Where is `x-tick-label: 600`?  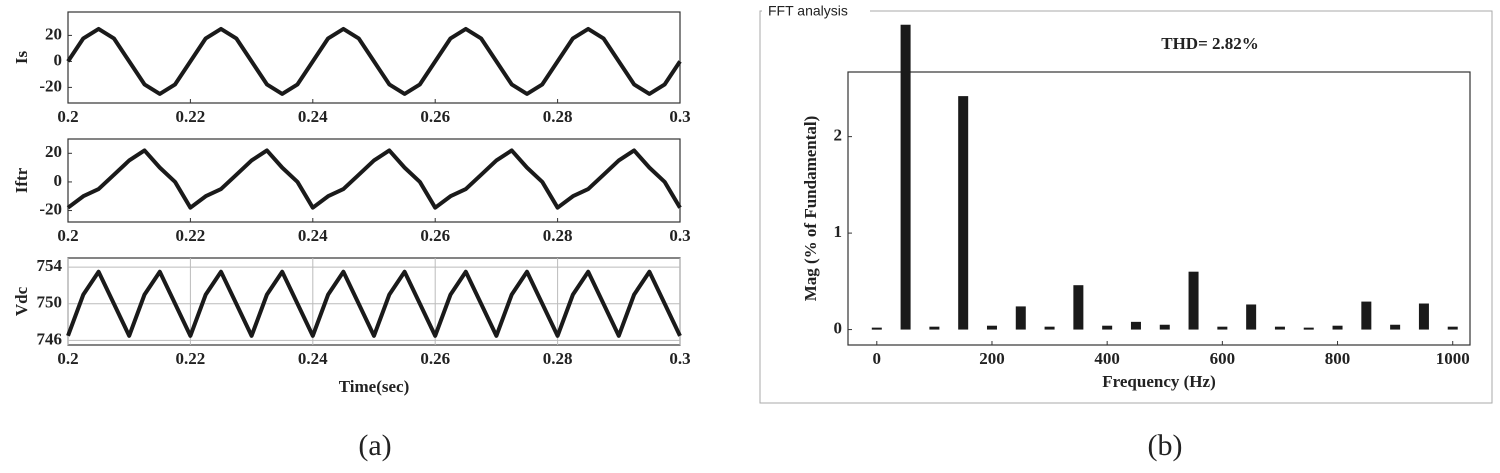
x-tick-label: 600 is located at coordinates (1223, 358).